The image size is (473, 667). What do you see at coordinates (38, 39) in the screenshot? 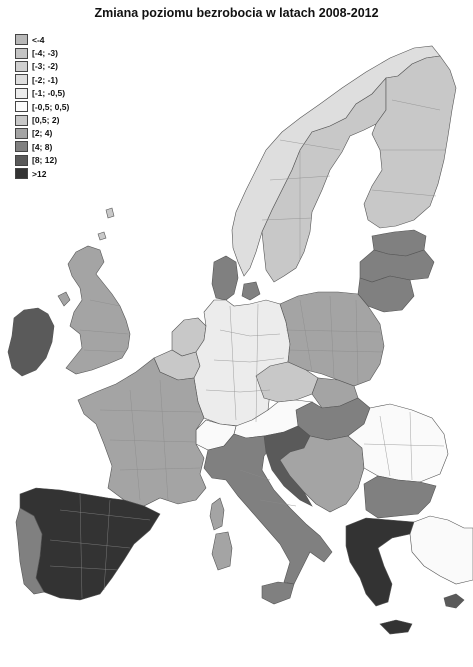
I see `legend-label: <-4` at bounding box center [38, 39].